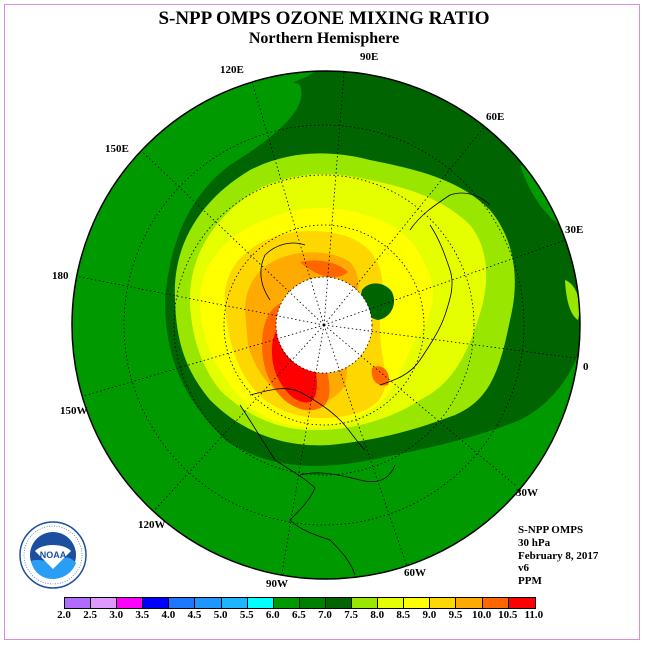  What do you see at coordinates (194, 615) in the screenshot?
I see `colorbar-label: 4.5` at bounding box center [194, 615].